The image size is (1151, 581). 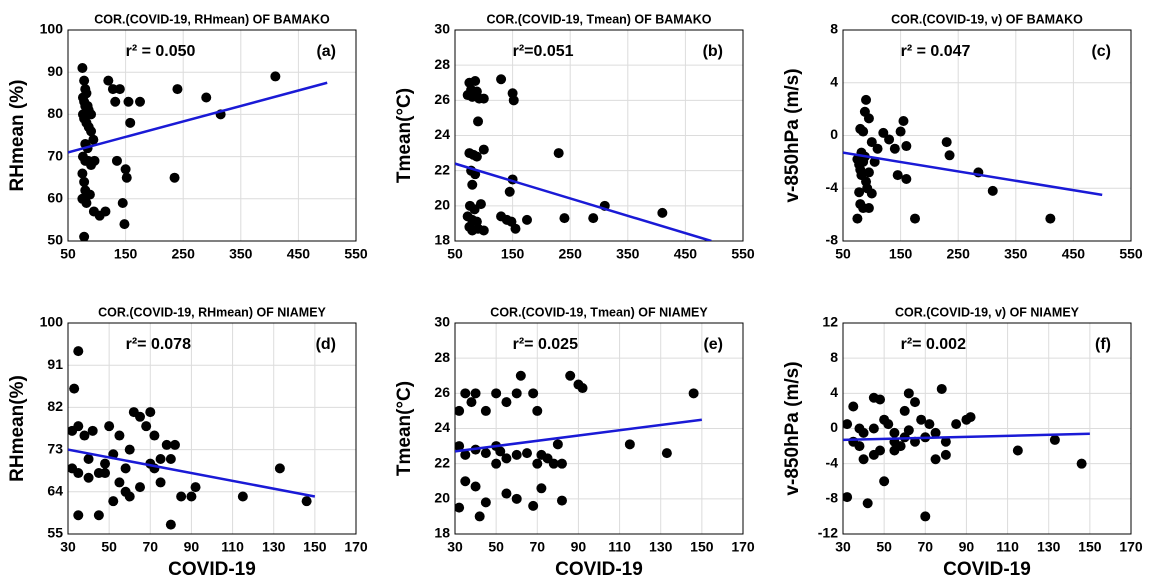 I want to click on x-tick-label: 250, so click(x=184, y=254).